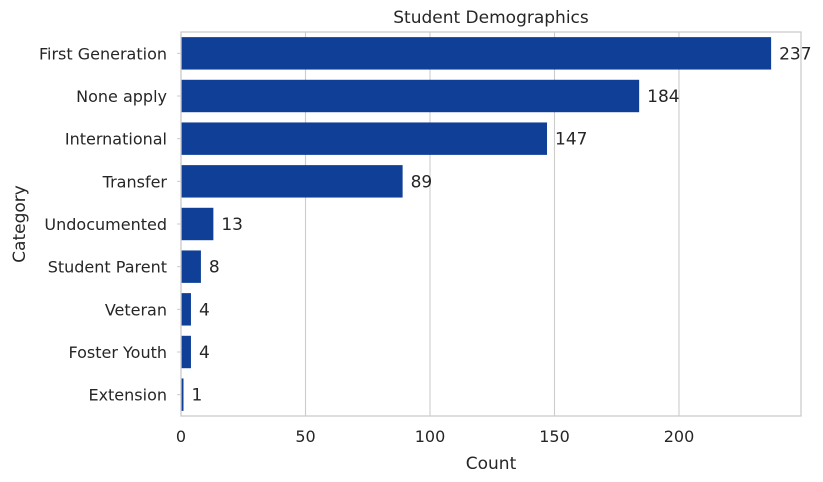 This screenshot has height=482, width=823. What do you see at coordinates (121, 96) in the screenshot?
I see `y-tick-label: None apply` at bounding box center [121, 96].